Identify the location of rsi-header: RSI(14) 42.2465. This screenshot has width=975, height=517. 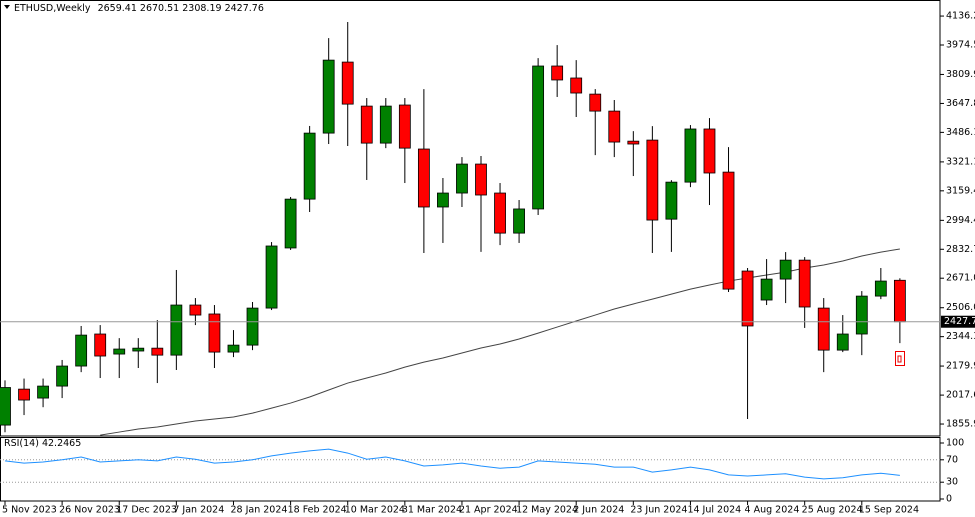
(42, 443).